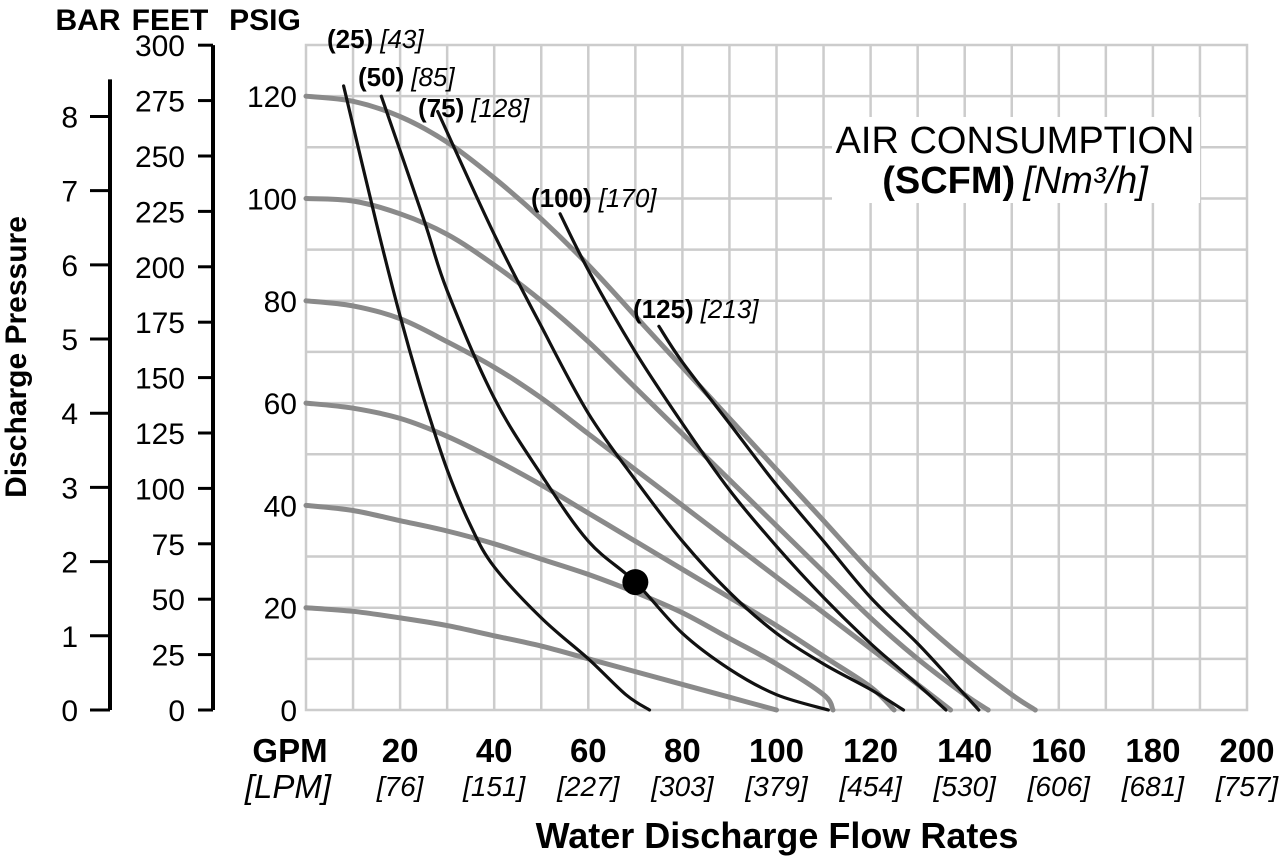 The width and height of the screenshot is (1280, 861). What do you see at coordinates (280, 404) in the screenshot?
I see `psig-tick-label: 60` at bounding box center [280, 404].